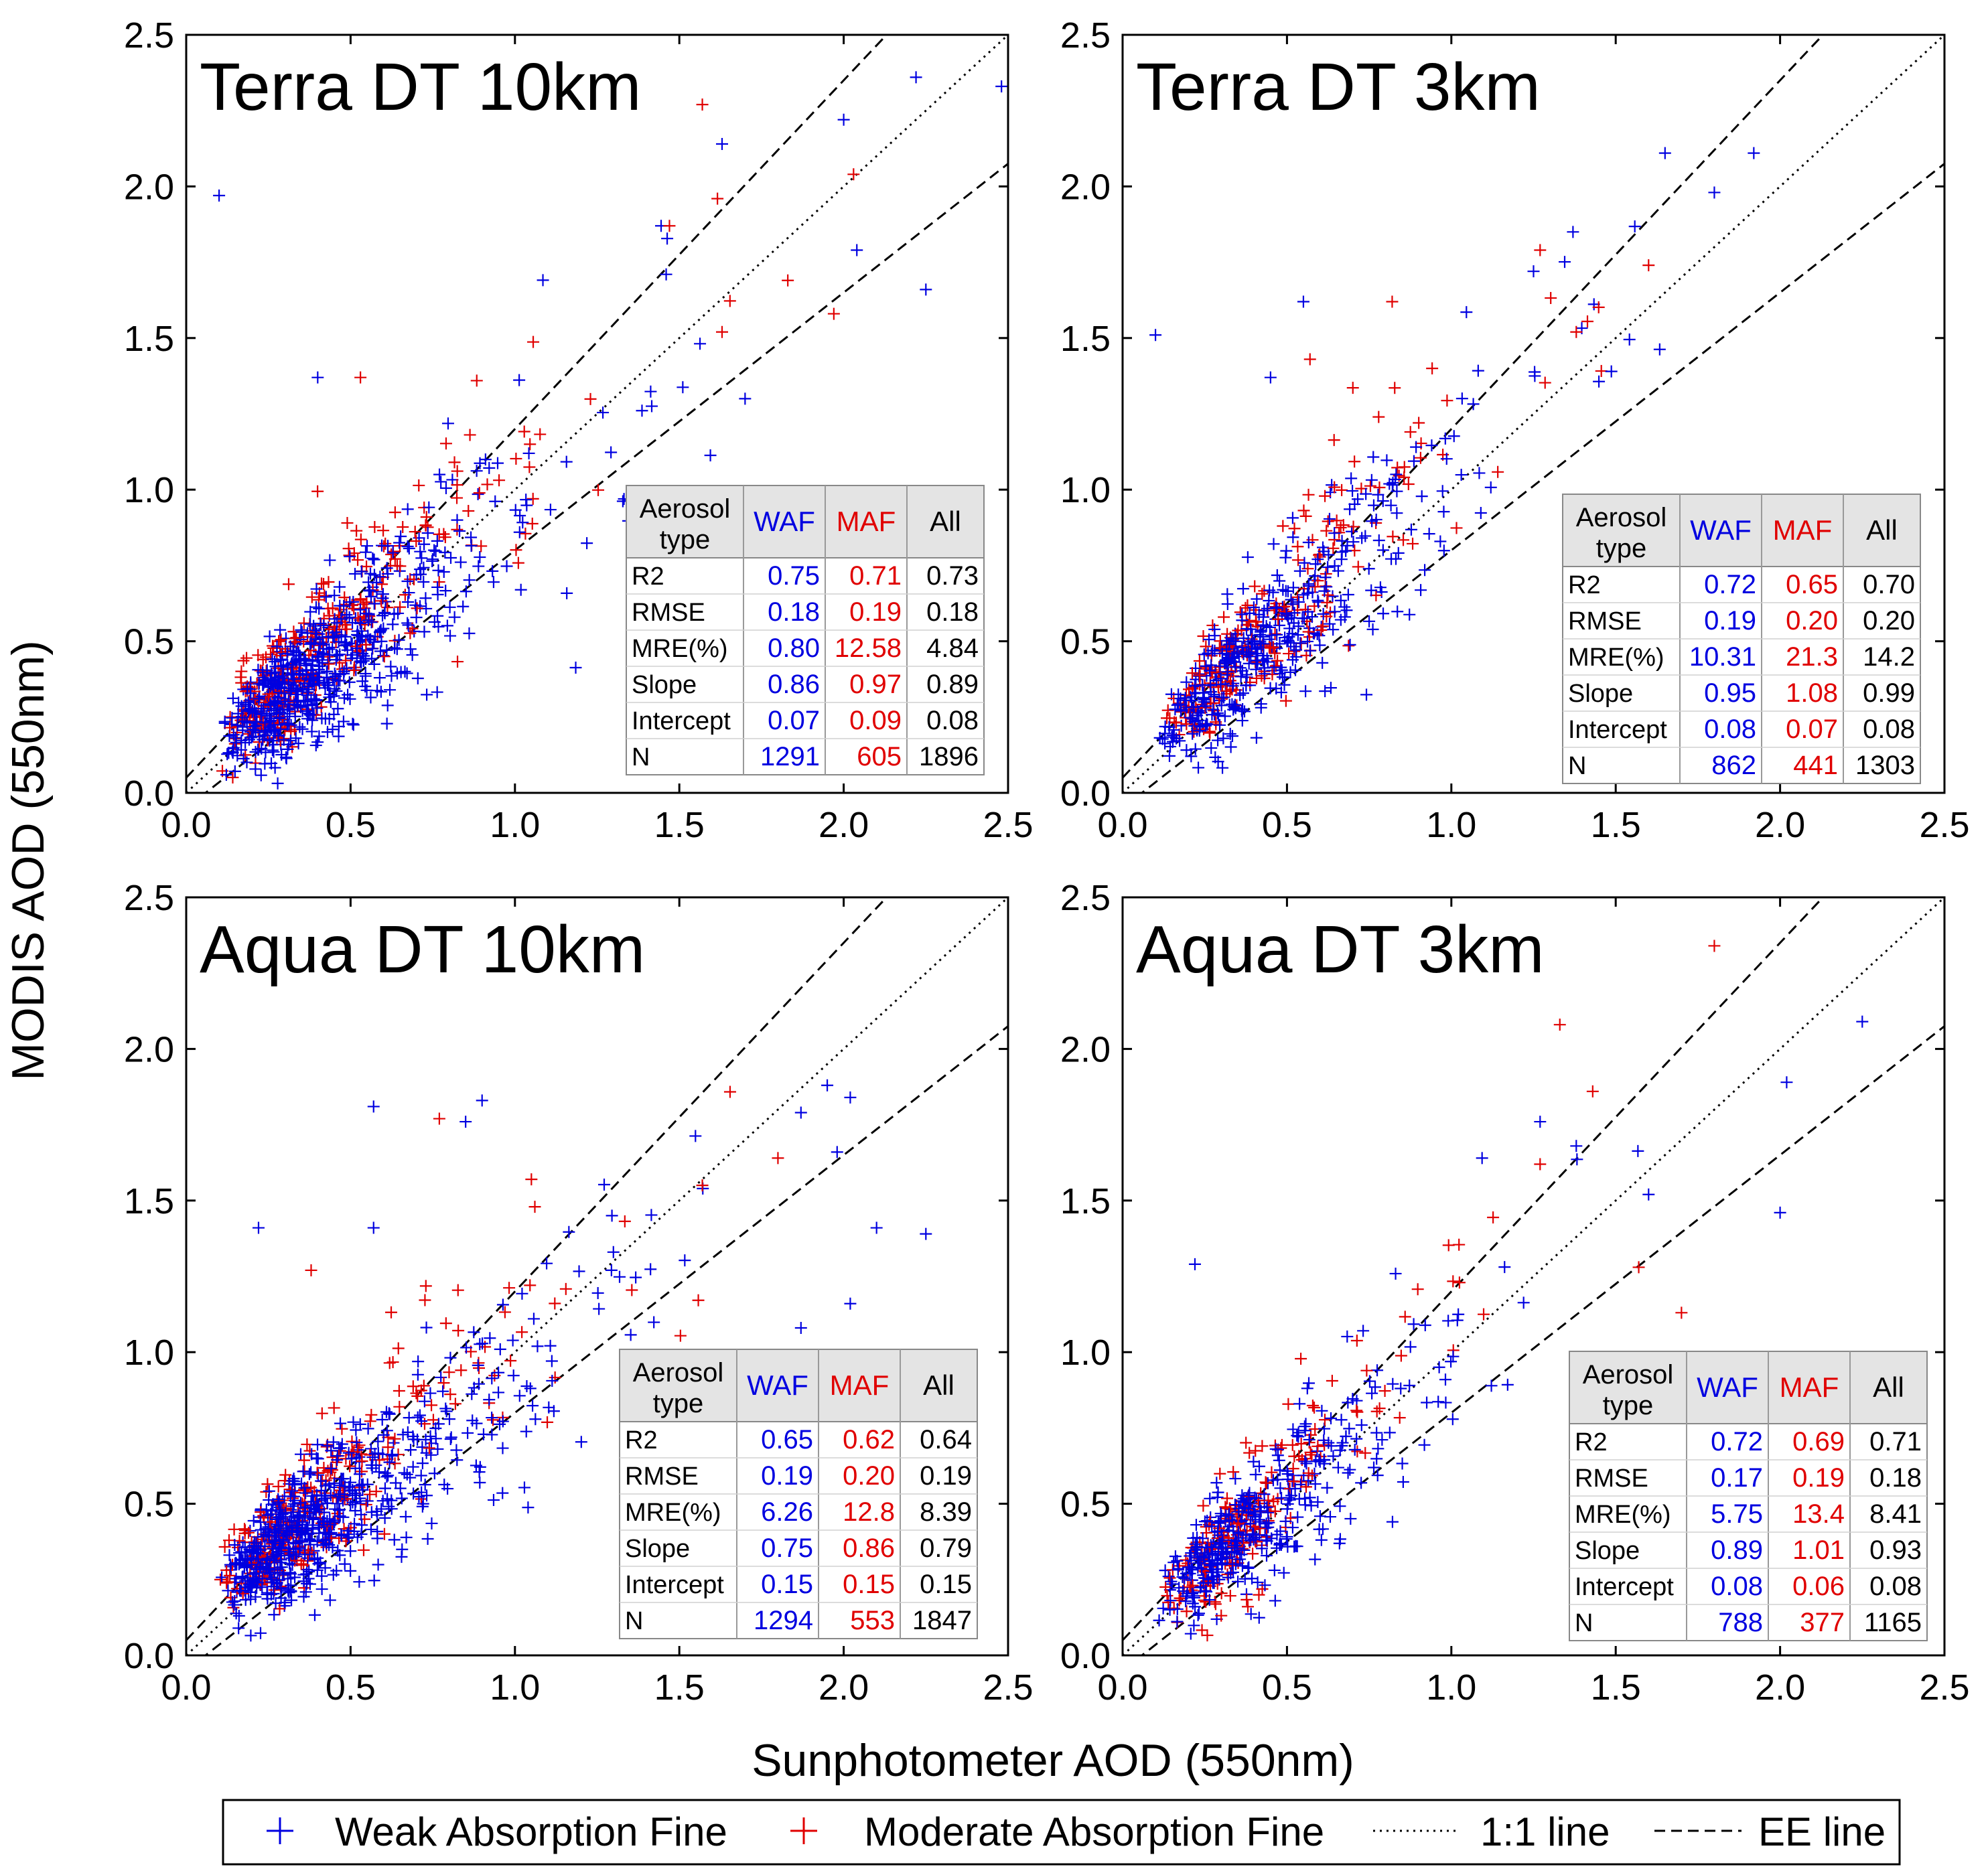 This screenshot has width=1988, height=1873. I want to click on legend-item-one-to-one: 1:1 line, so click(1491, 1831).